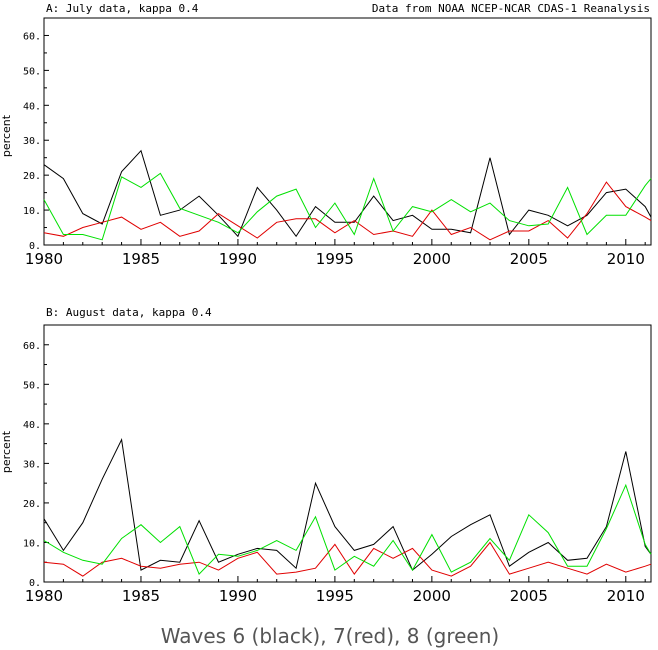 The width and height of the screenshot is (658, 650). I want to click on panel-a-yticks: 0. 10. 20. 30. 40. 50. 60., so click(36, 141).